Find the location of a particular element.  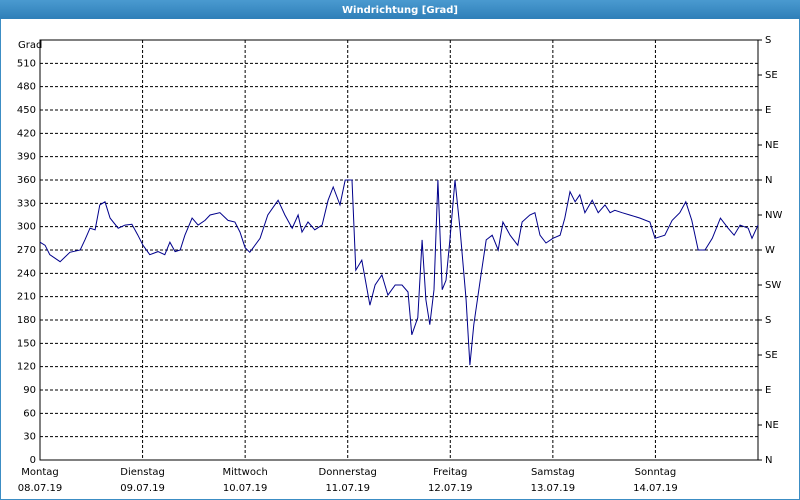

y-tick-label: 210 is located at coordinates (26, 297).